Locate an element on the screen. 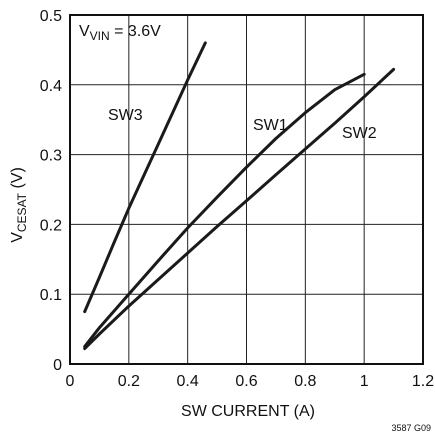 This screenshot has height=437, width=435. y-tick-label: 0.3 is located at coordinates (51, 156).